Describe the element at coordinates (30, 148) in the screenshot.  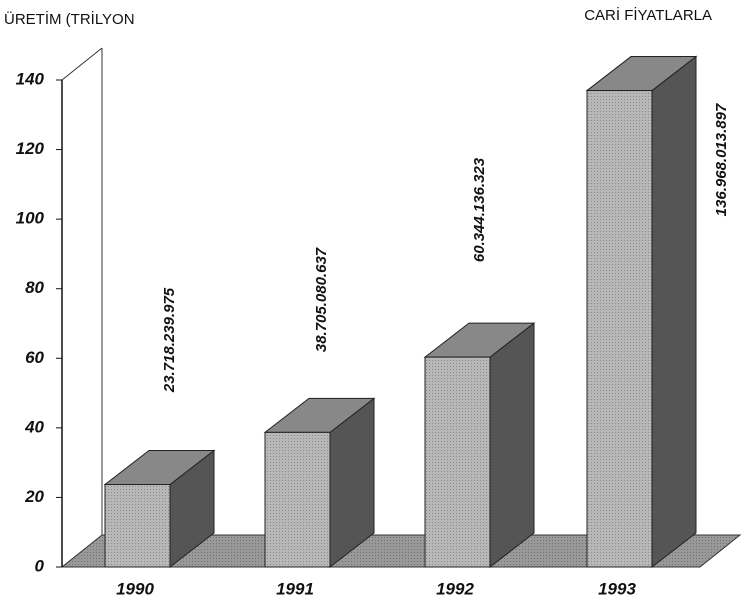
I see `y-tick-label: 120` at that location.